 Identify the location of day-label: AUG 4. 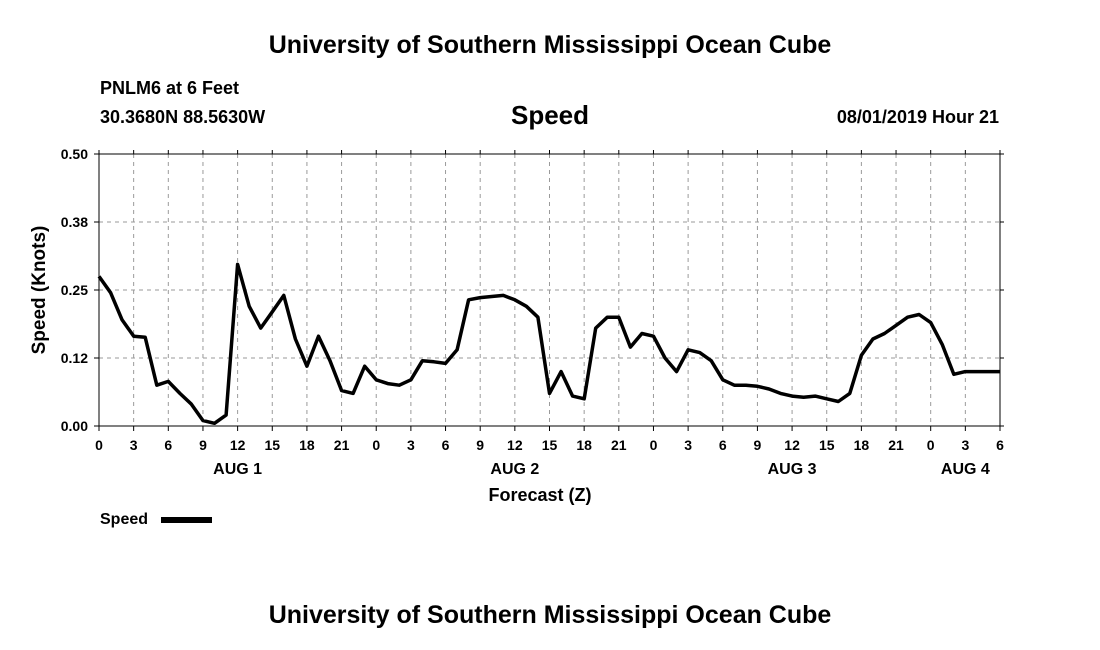
(965, 469).